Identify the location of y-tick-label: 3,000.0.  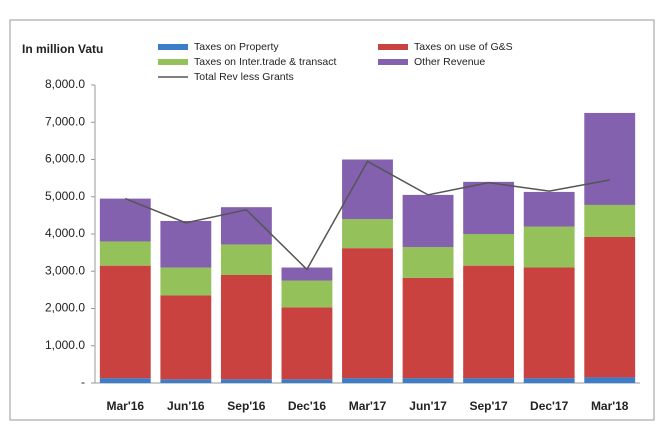
(65, 270).